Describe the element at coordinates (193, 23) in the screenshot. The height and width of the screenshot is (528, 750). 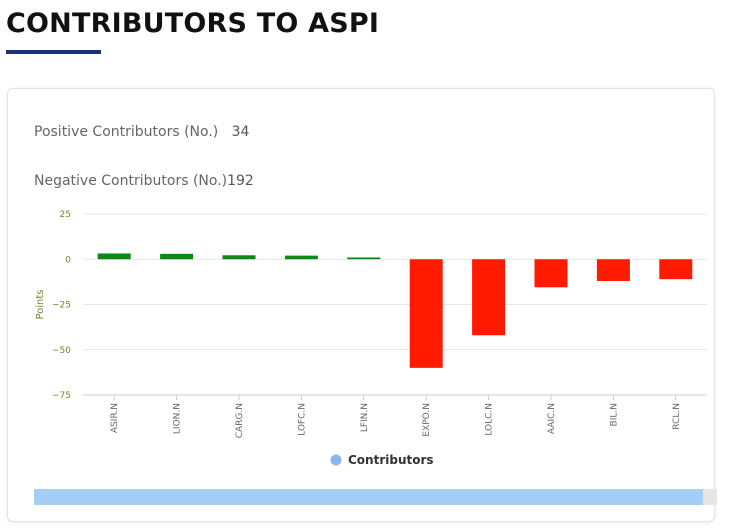
I see `page-title: CONTRIBUTORS TO ASPI` at that location.